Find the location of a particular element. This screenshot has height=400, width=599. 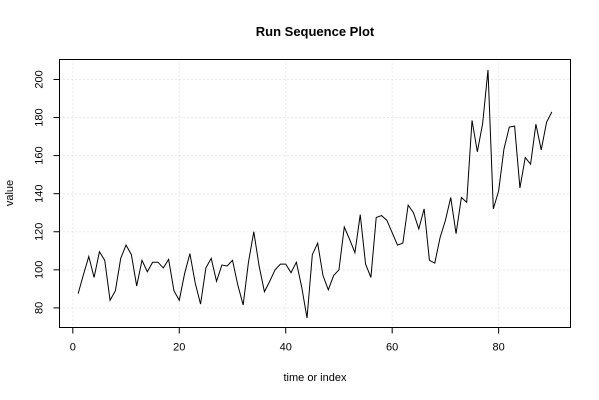

y-tick-label-2: 120 is located at coordinates (40, 232).